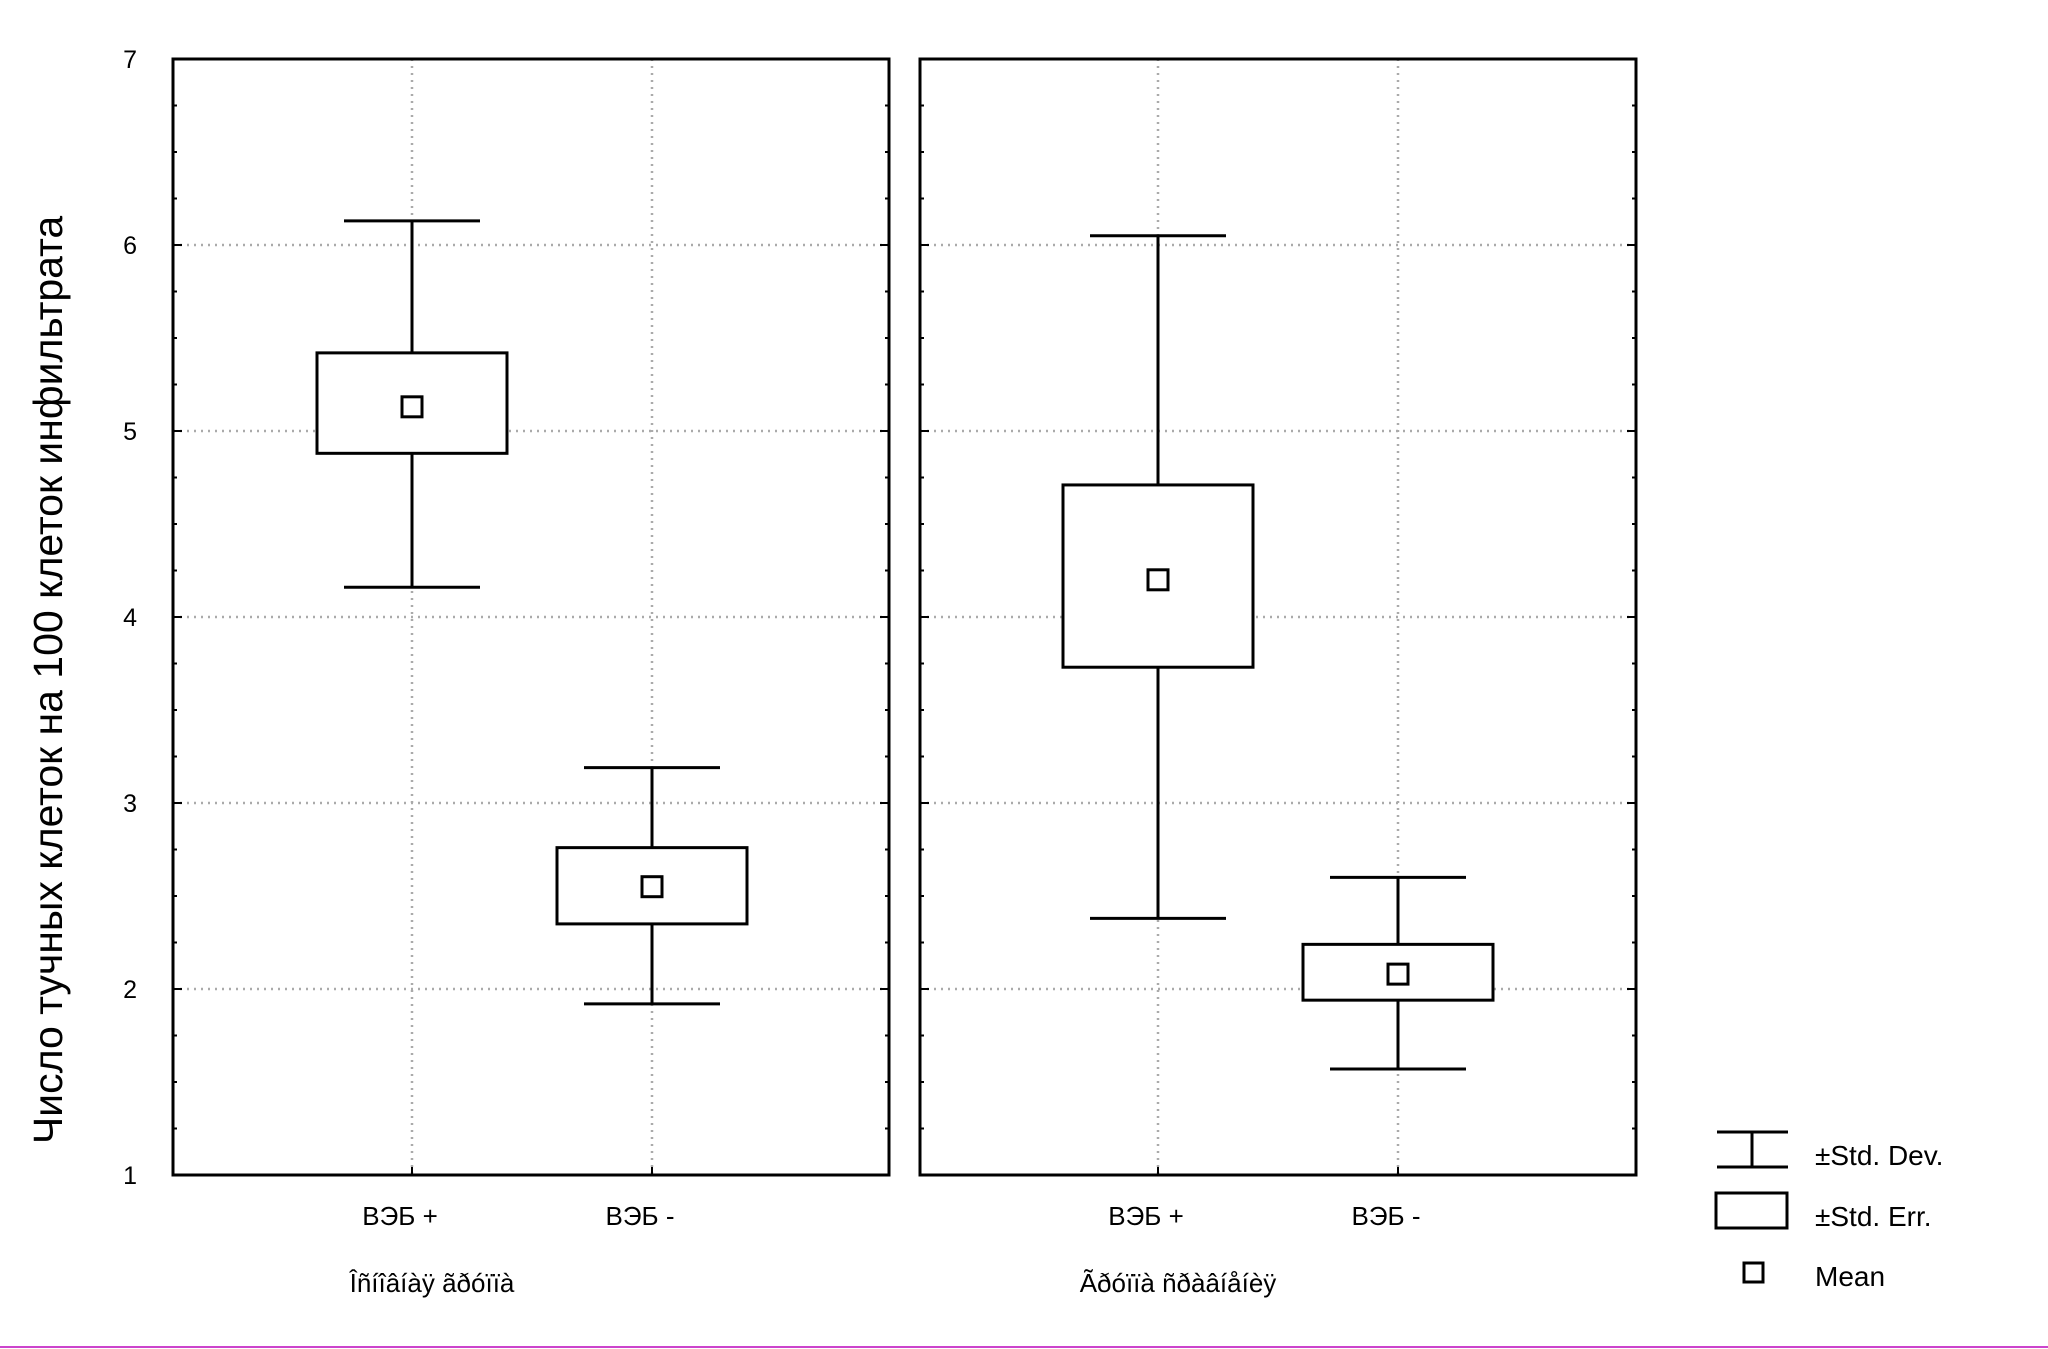 The width and height of the screenshot is (2048, 1349). I want to click on y-tick-label: 4, so click(130, 618).